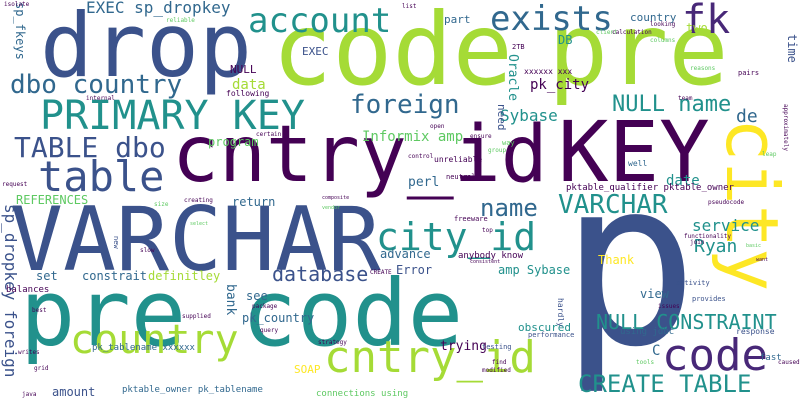  Describe the element at coordinates (315, 51) in the screenshot. I see `word-exec-small: EXEC` at that location.